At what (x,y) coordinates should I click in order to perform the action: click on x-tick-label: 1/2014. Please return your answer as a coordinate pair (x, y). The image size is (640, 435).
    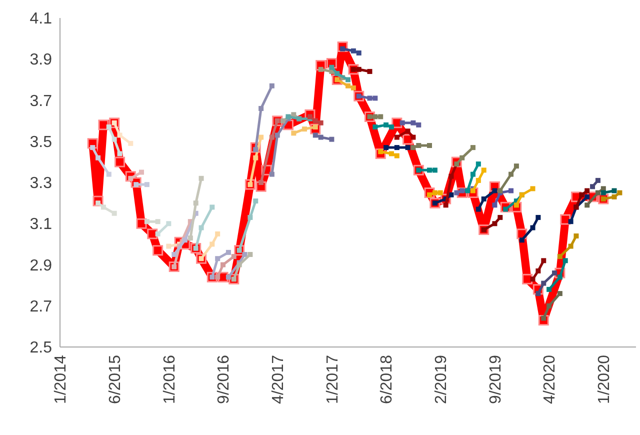
    Looking at the image, I should click on (61, 379).